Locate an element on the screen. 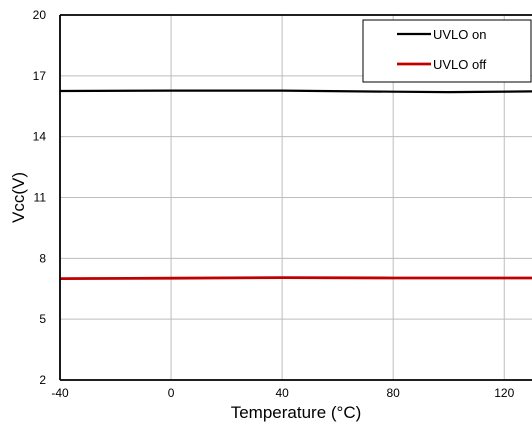  y-tick-label: 20 is located at coordinates (40, 15).